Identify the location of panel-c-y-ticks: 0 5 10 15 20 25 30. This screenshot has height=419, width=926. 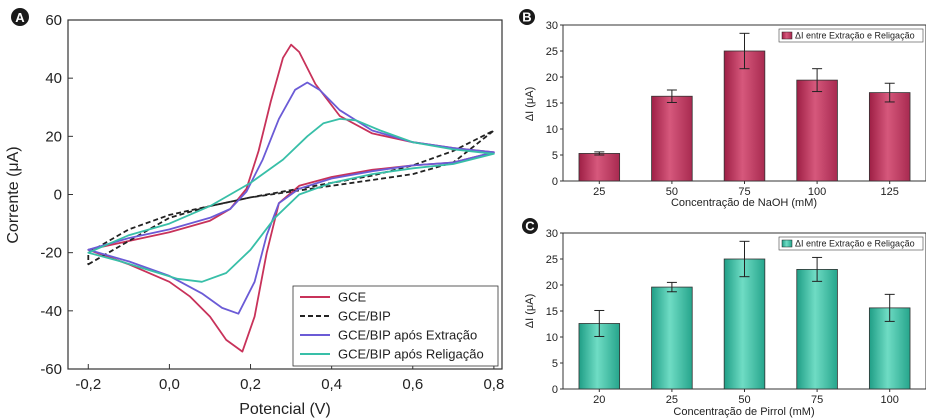
(554, 312).